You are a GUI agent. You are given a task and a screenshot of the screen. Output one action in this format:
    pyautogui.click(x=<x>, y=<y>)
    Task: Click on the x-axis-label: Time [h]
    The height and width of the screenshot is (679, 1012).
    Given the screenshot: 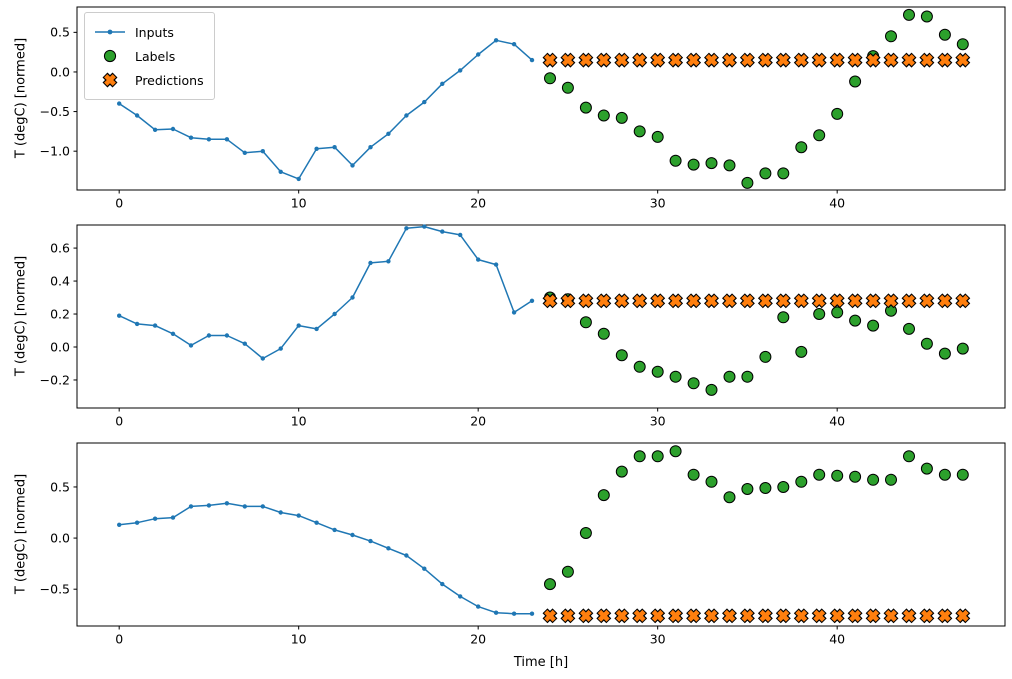 What is the action you would take?
    pyautogui.click(x=541, y=662)
    